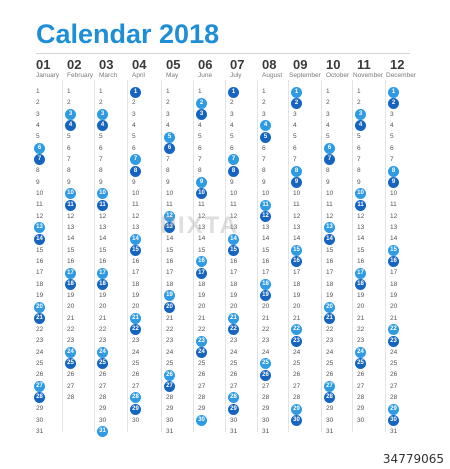  Describe the element at coordinates (265, 285) in the screenshot. I see `saturday-day: 18` at that location.